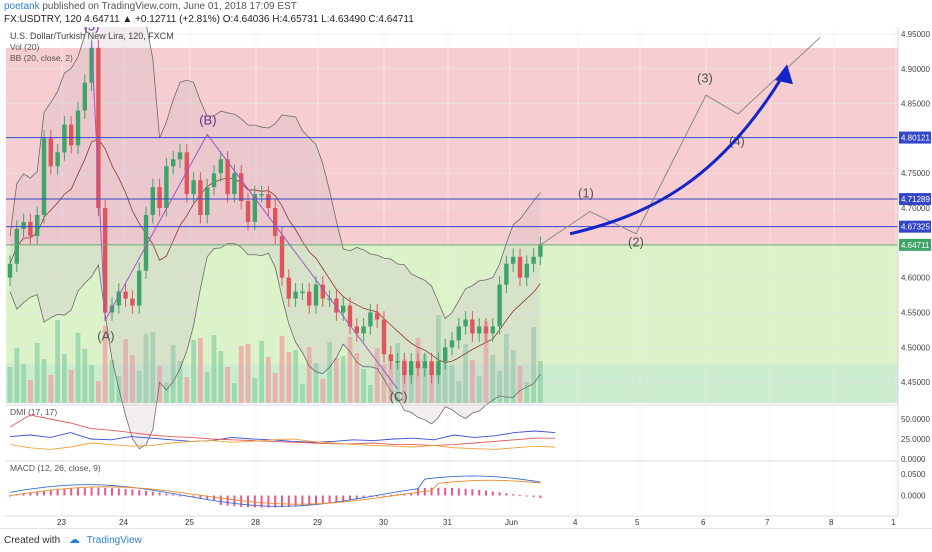  What do you see at coordinates (831, 522) in the screenshot?
I see `x-tick-label: 8` at bounding box center [831, 522].